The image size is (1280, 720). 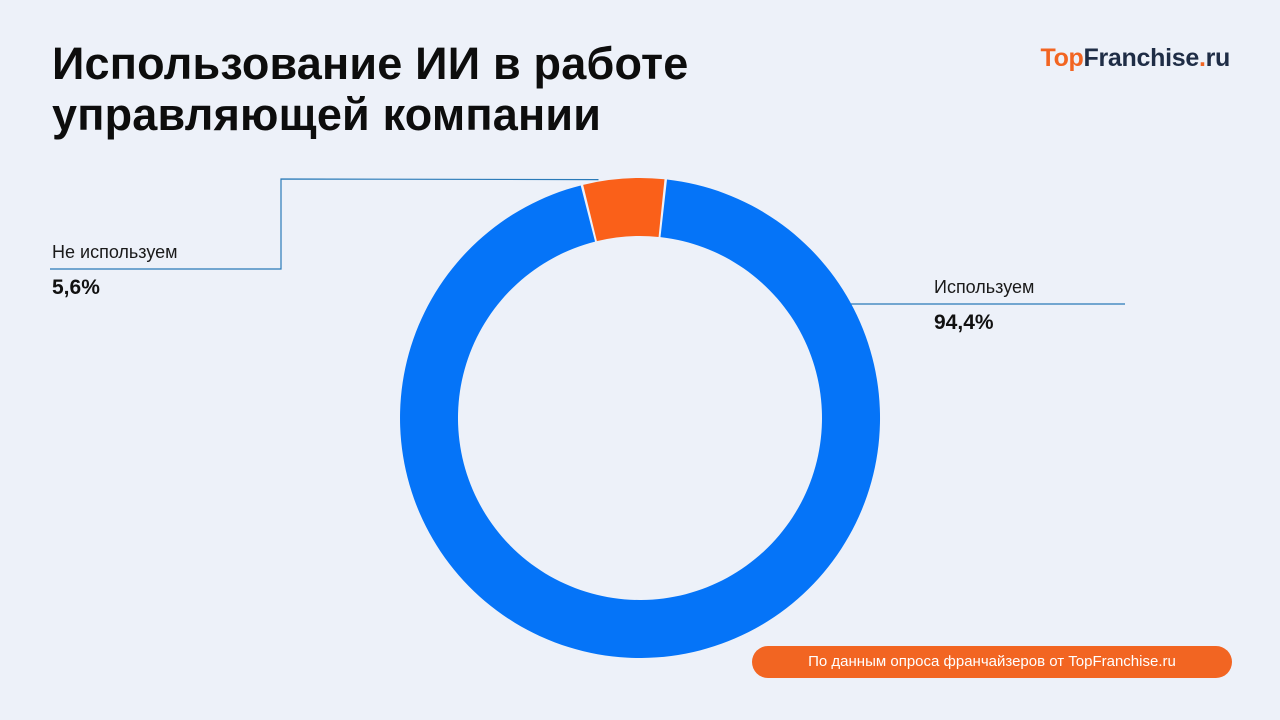 I want to click on pie-slice-not-used, so click(x=624, y=209).